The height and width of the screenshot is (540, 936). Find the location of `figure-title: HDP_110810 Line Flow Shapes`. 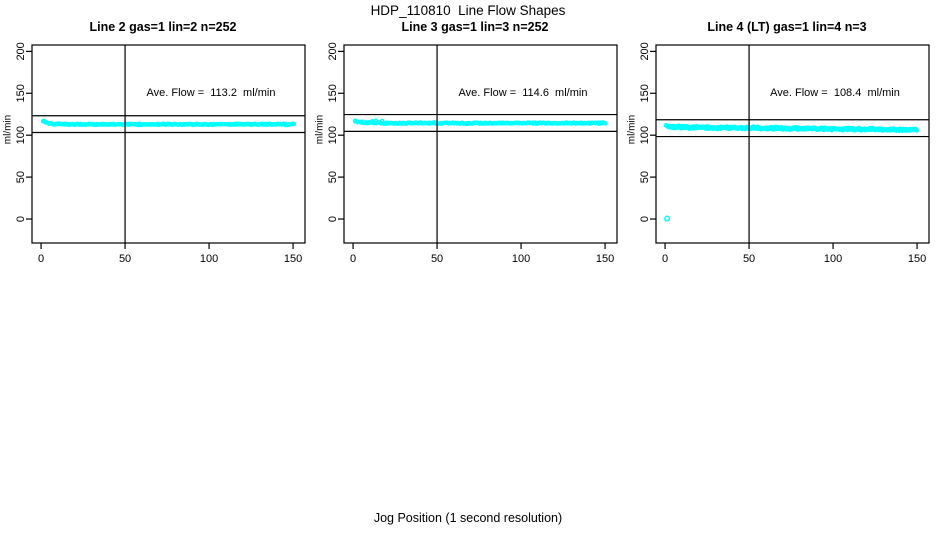

figure-title: HDP_110810 Line Flow Shapes is located at coordinates (468, 10).